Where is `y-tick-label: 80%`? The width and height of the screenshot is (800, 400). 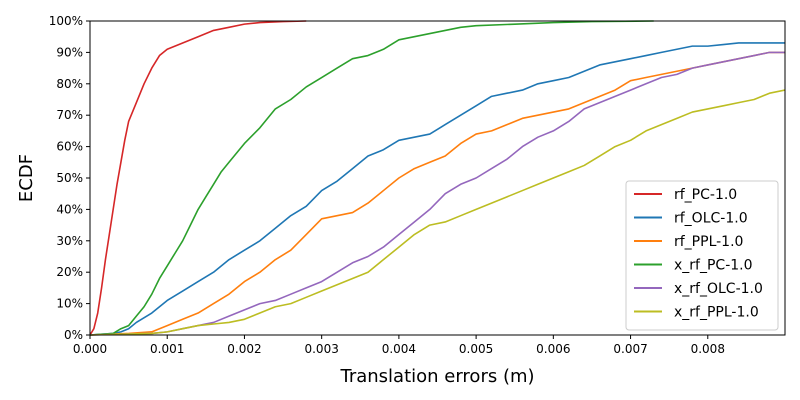
y-tick-label: 80% is located at coordinates (69, 84).